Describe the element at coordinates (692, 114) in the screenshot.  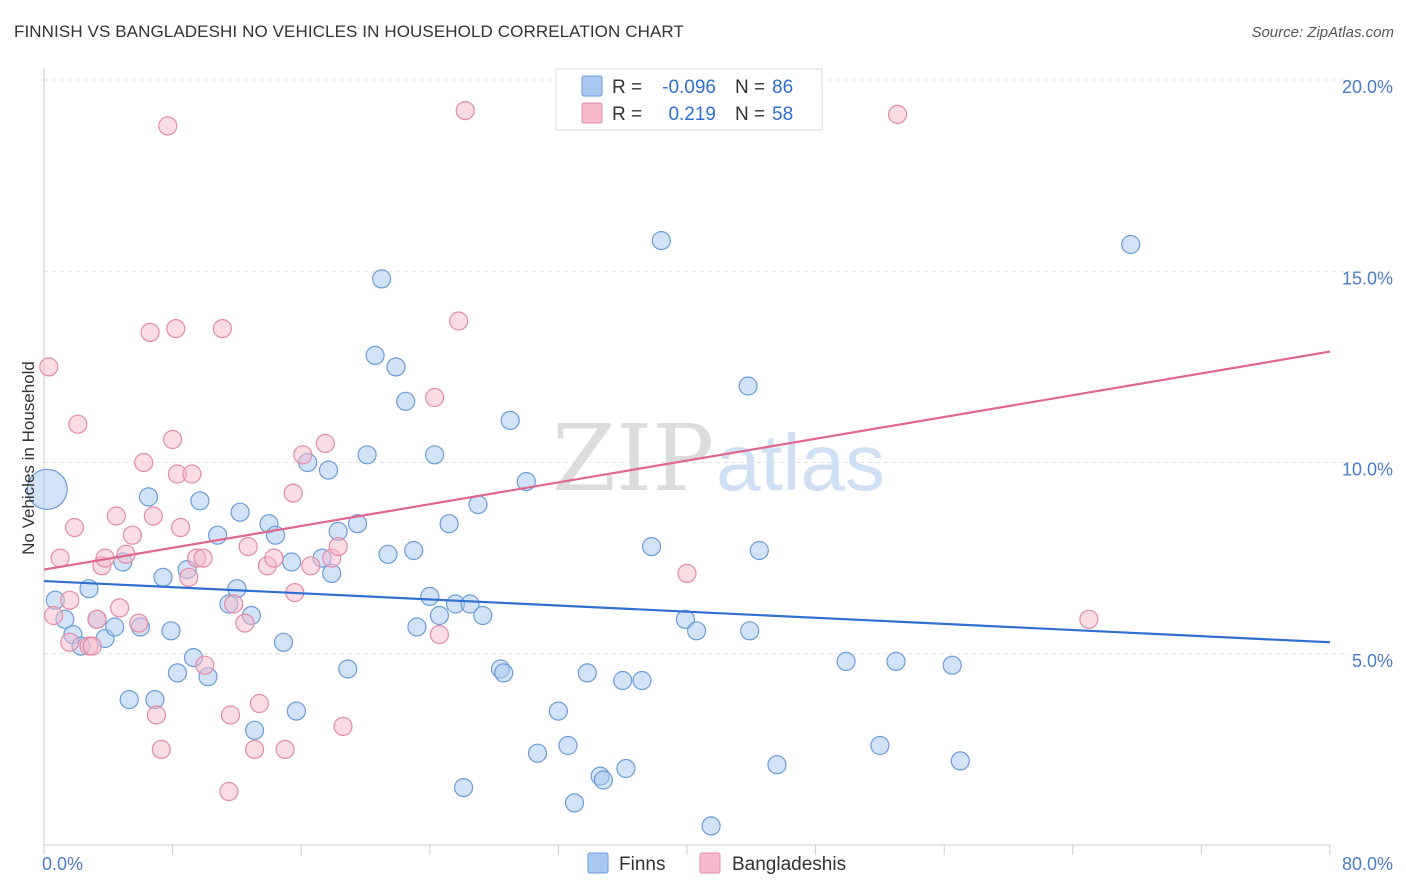
I see `legend-r-value-bangladeshis: 0.219` at that location.